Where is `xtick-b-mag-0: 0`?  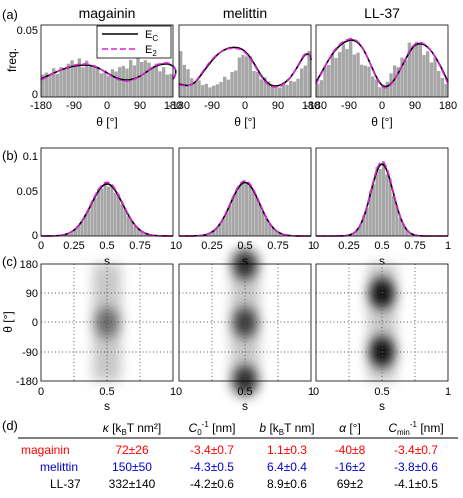 xtick-b-mag-0: 0 is located at coordinates (41, 246).